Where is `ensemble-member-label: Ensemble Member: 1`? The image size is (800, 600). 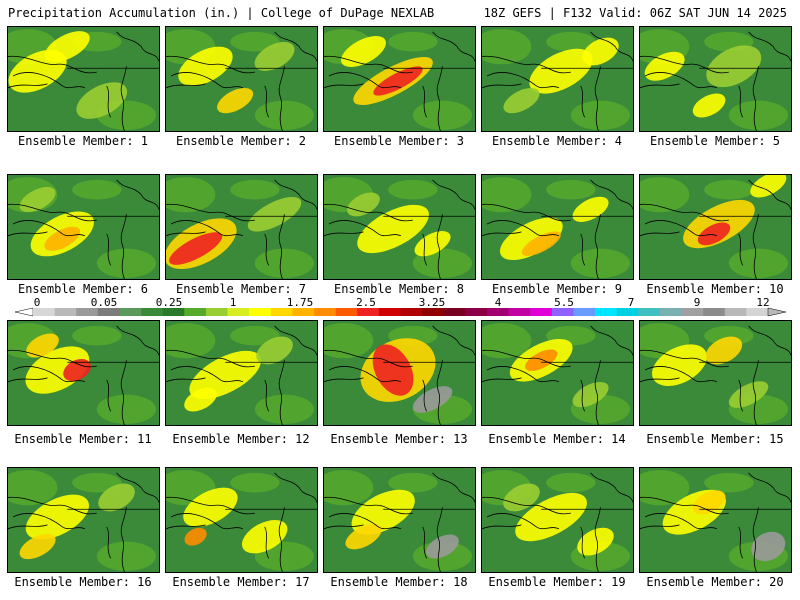
ensemble-member-label: Ensemble Member: 1 is located at coordinates (83, 141).